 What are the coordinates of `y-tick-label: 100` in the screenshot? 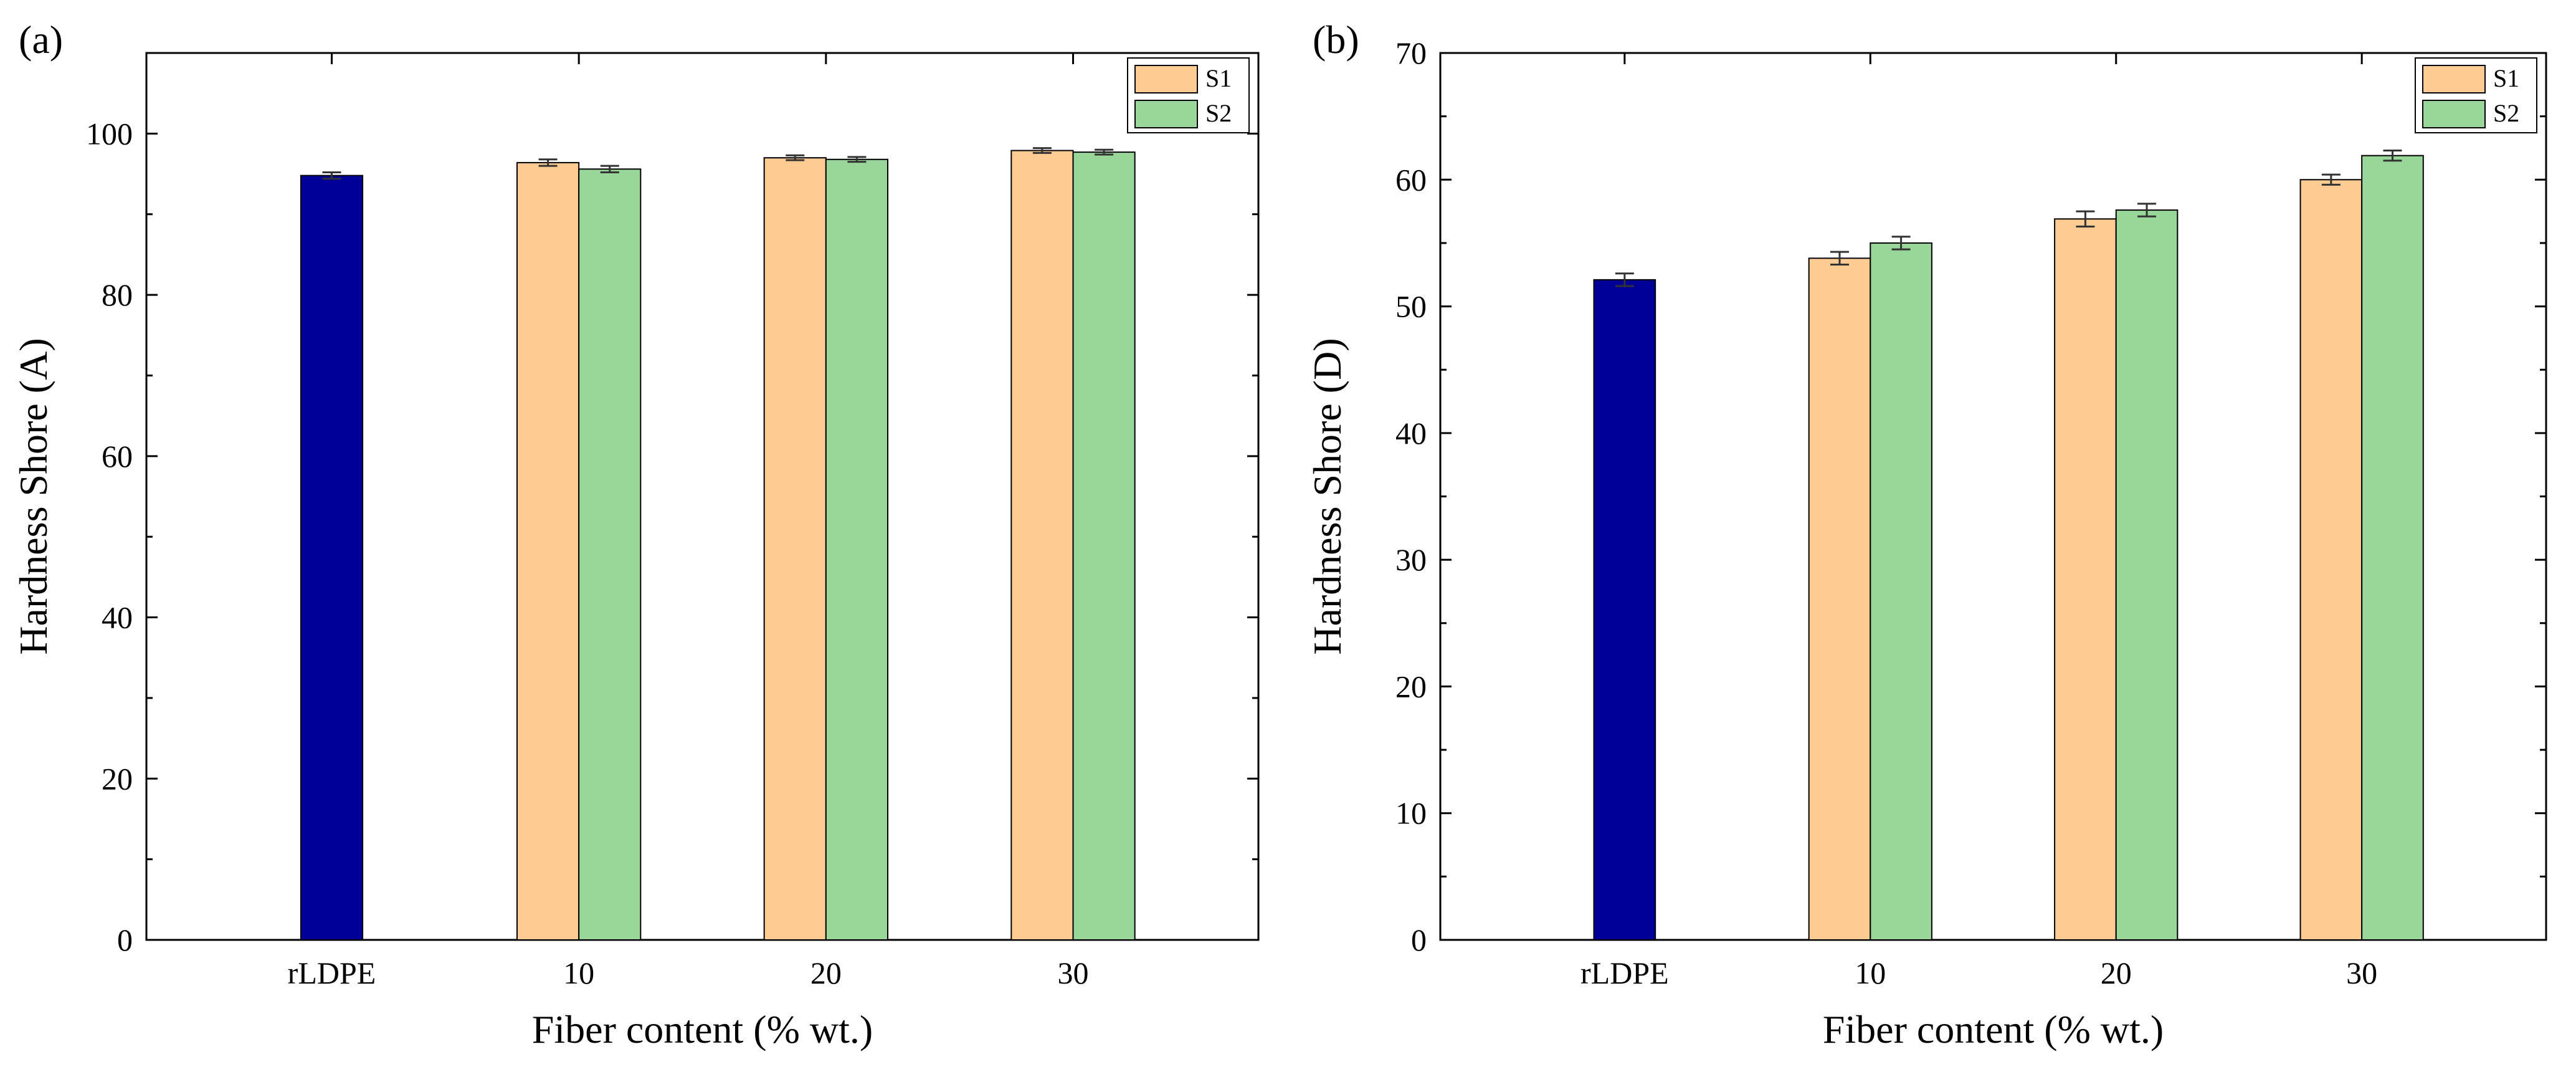 It's located at (109, 133).